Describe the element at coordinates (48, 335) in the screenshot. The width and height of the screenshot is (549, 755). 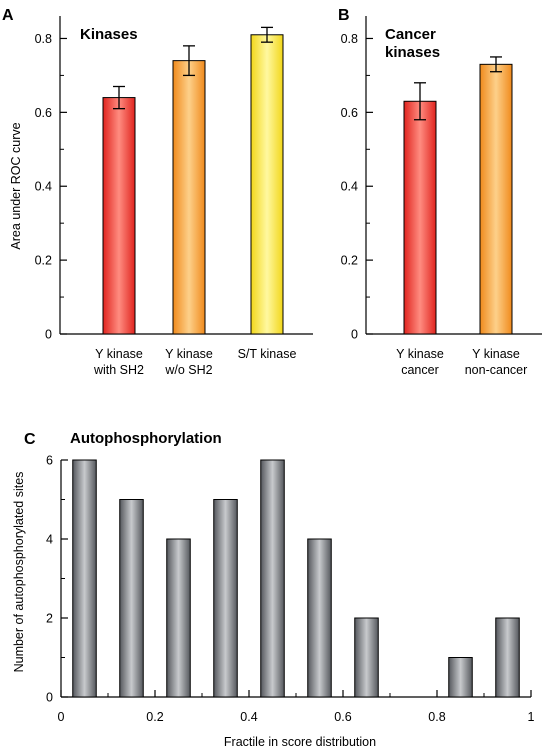
I see `panel-a-y-tick-label: 0` at that location.